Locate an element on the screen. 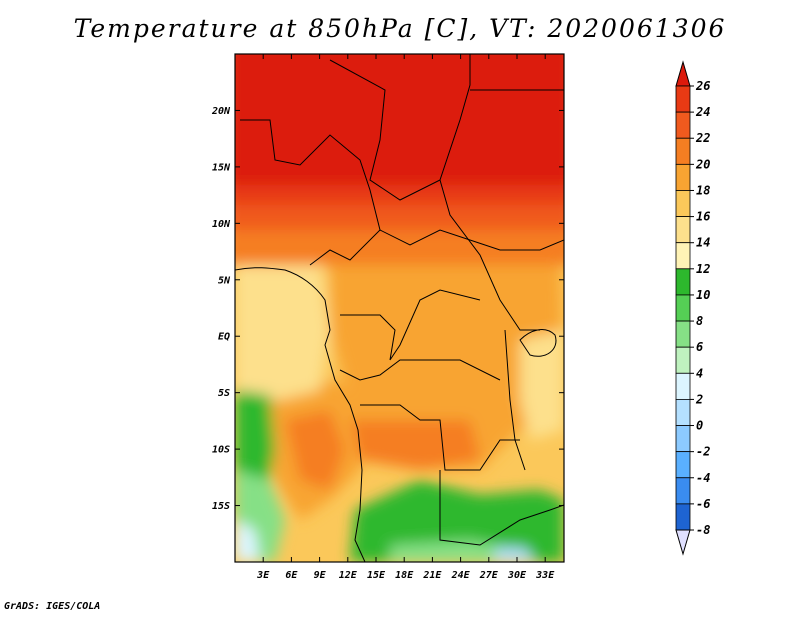 Image resolution: width=800 pixels, height=618 pixels. border-angola-zambia is located at coordinates (440, 437).